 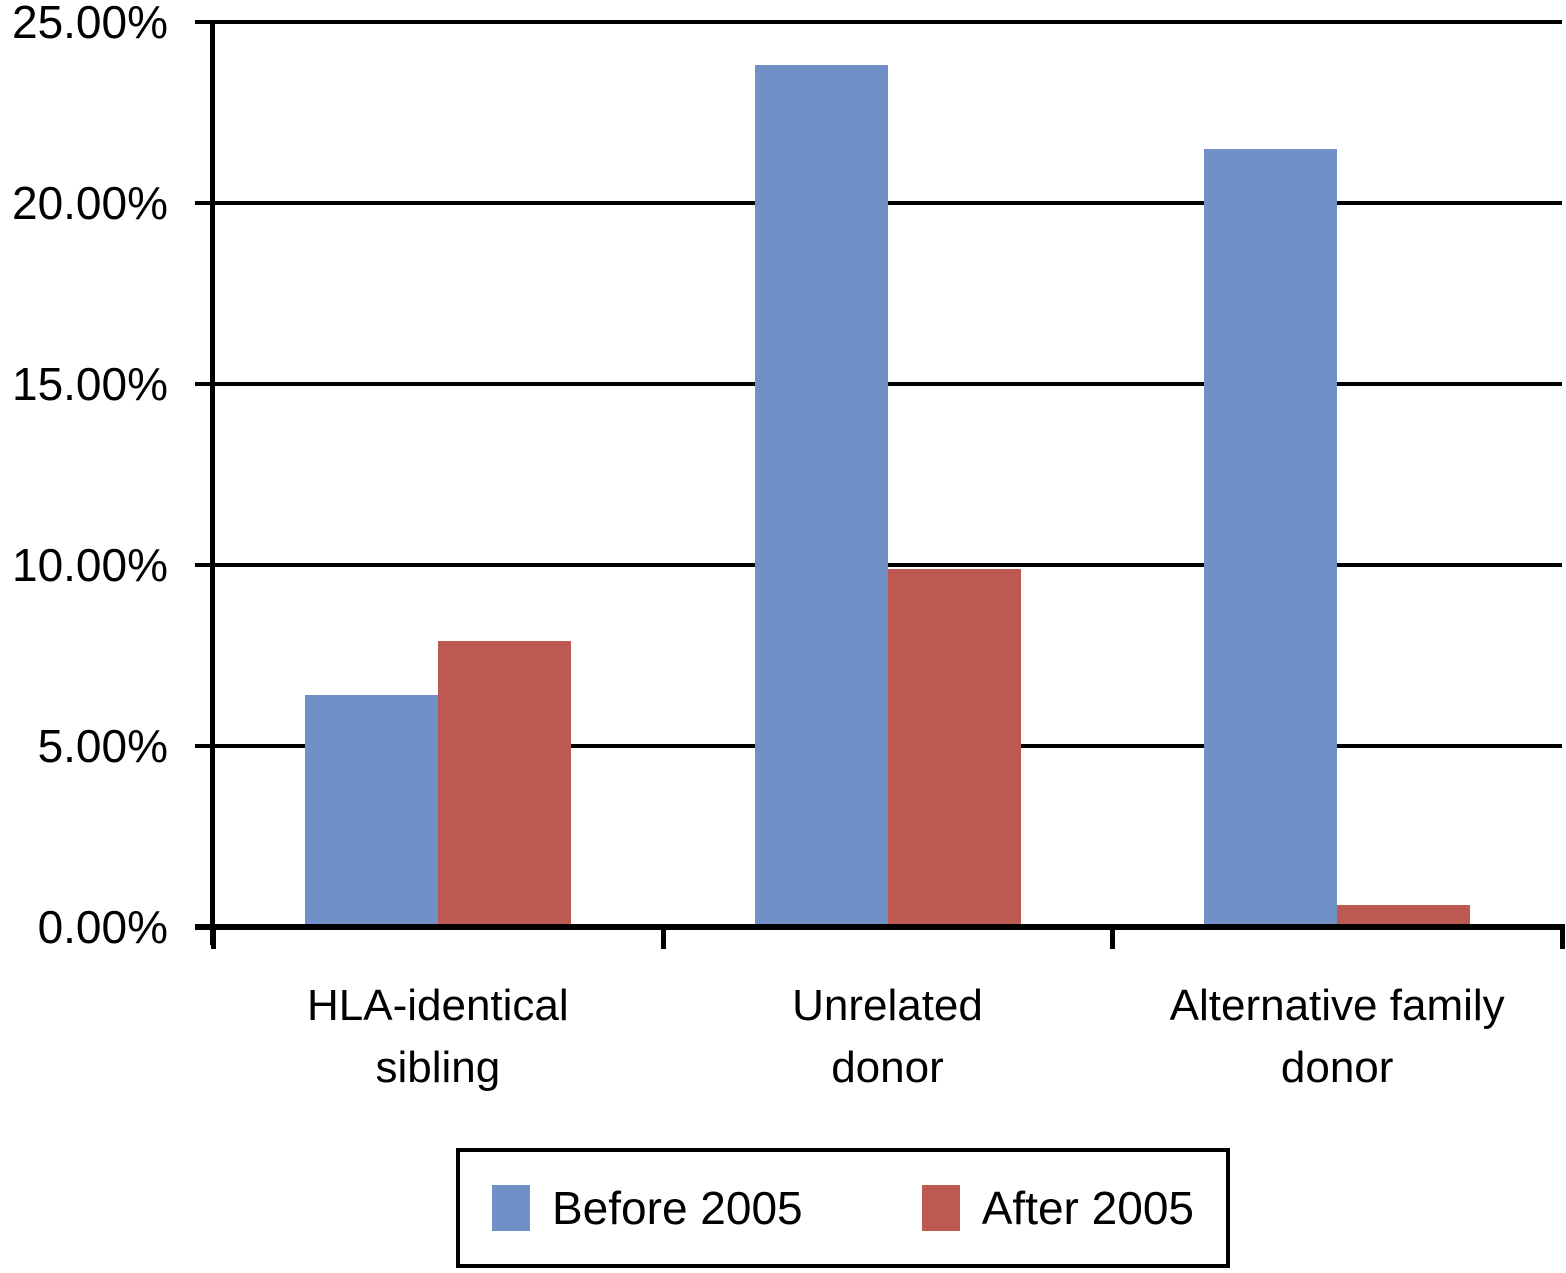 What do you see at coordinates (438, 1067) in the screenshot?
I see `category-label-line: sibling` at bounding box center [438, 1067].